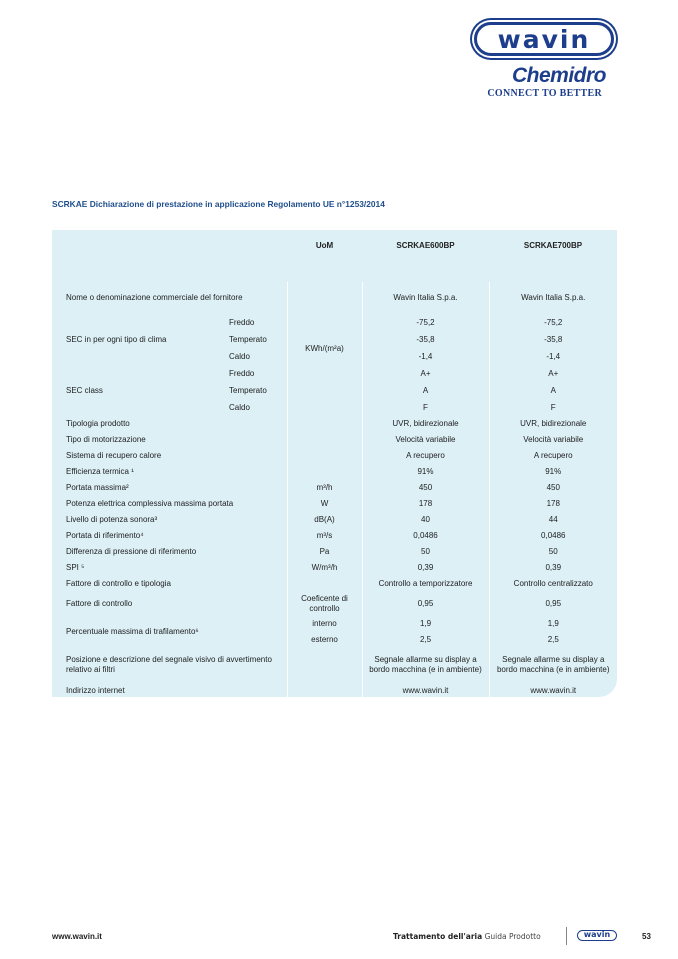  What do you see at coordinates (425, 583) in the screenshot?
I see `value-cell: Controllo a temporizzatore` at bounding box center [425, 583].